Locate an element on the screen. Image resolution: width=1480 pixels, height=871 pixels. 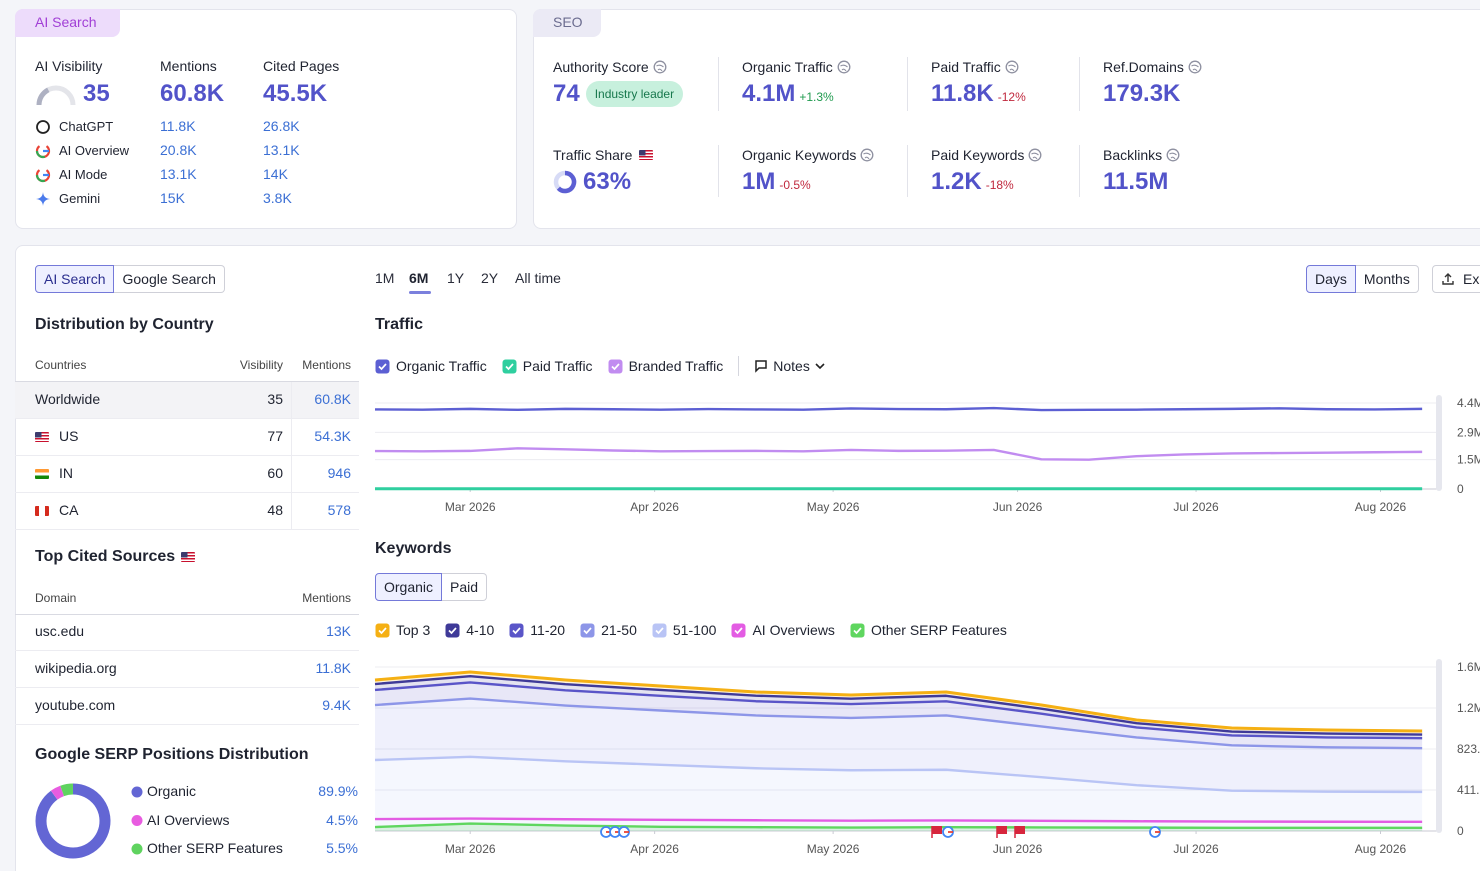
ai-search-card is located at coordinates (266, 119).